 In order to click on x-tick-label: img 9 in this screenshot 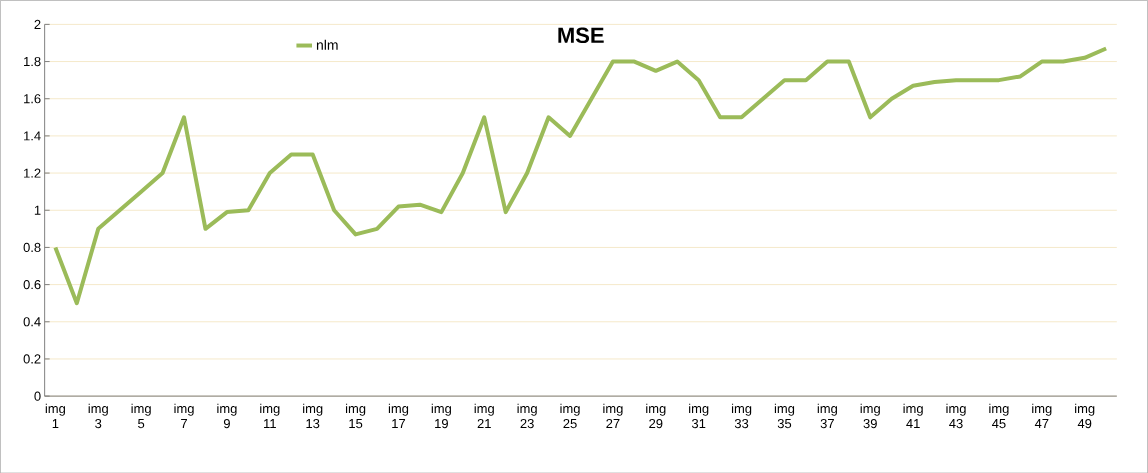, I will do `click(227, 415)`.